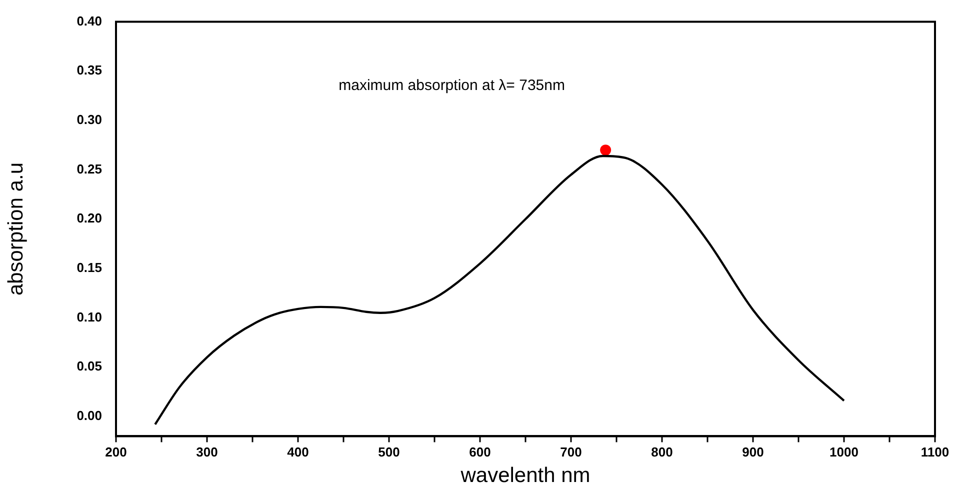 The image size is (959, 493). Describe the element at coordinates (207, 452) in the screenshot. I see `x-tick-label: 300` at that location.